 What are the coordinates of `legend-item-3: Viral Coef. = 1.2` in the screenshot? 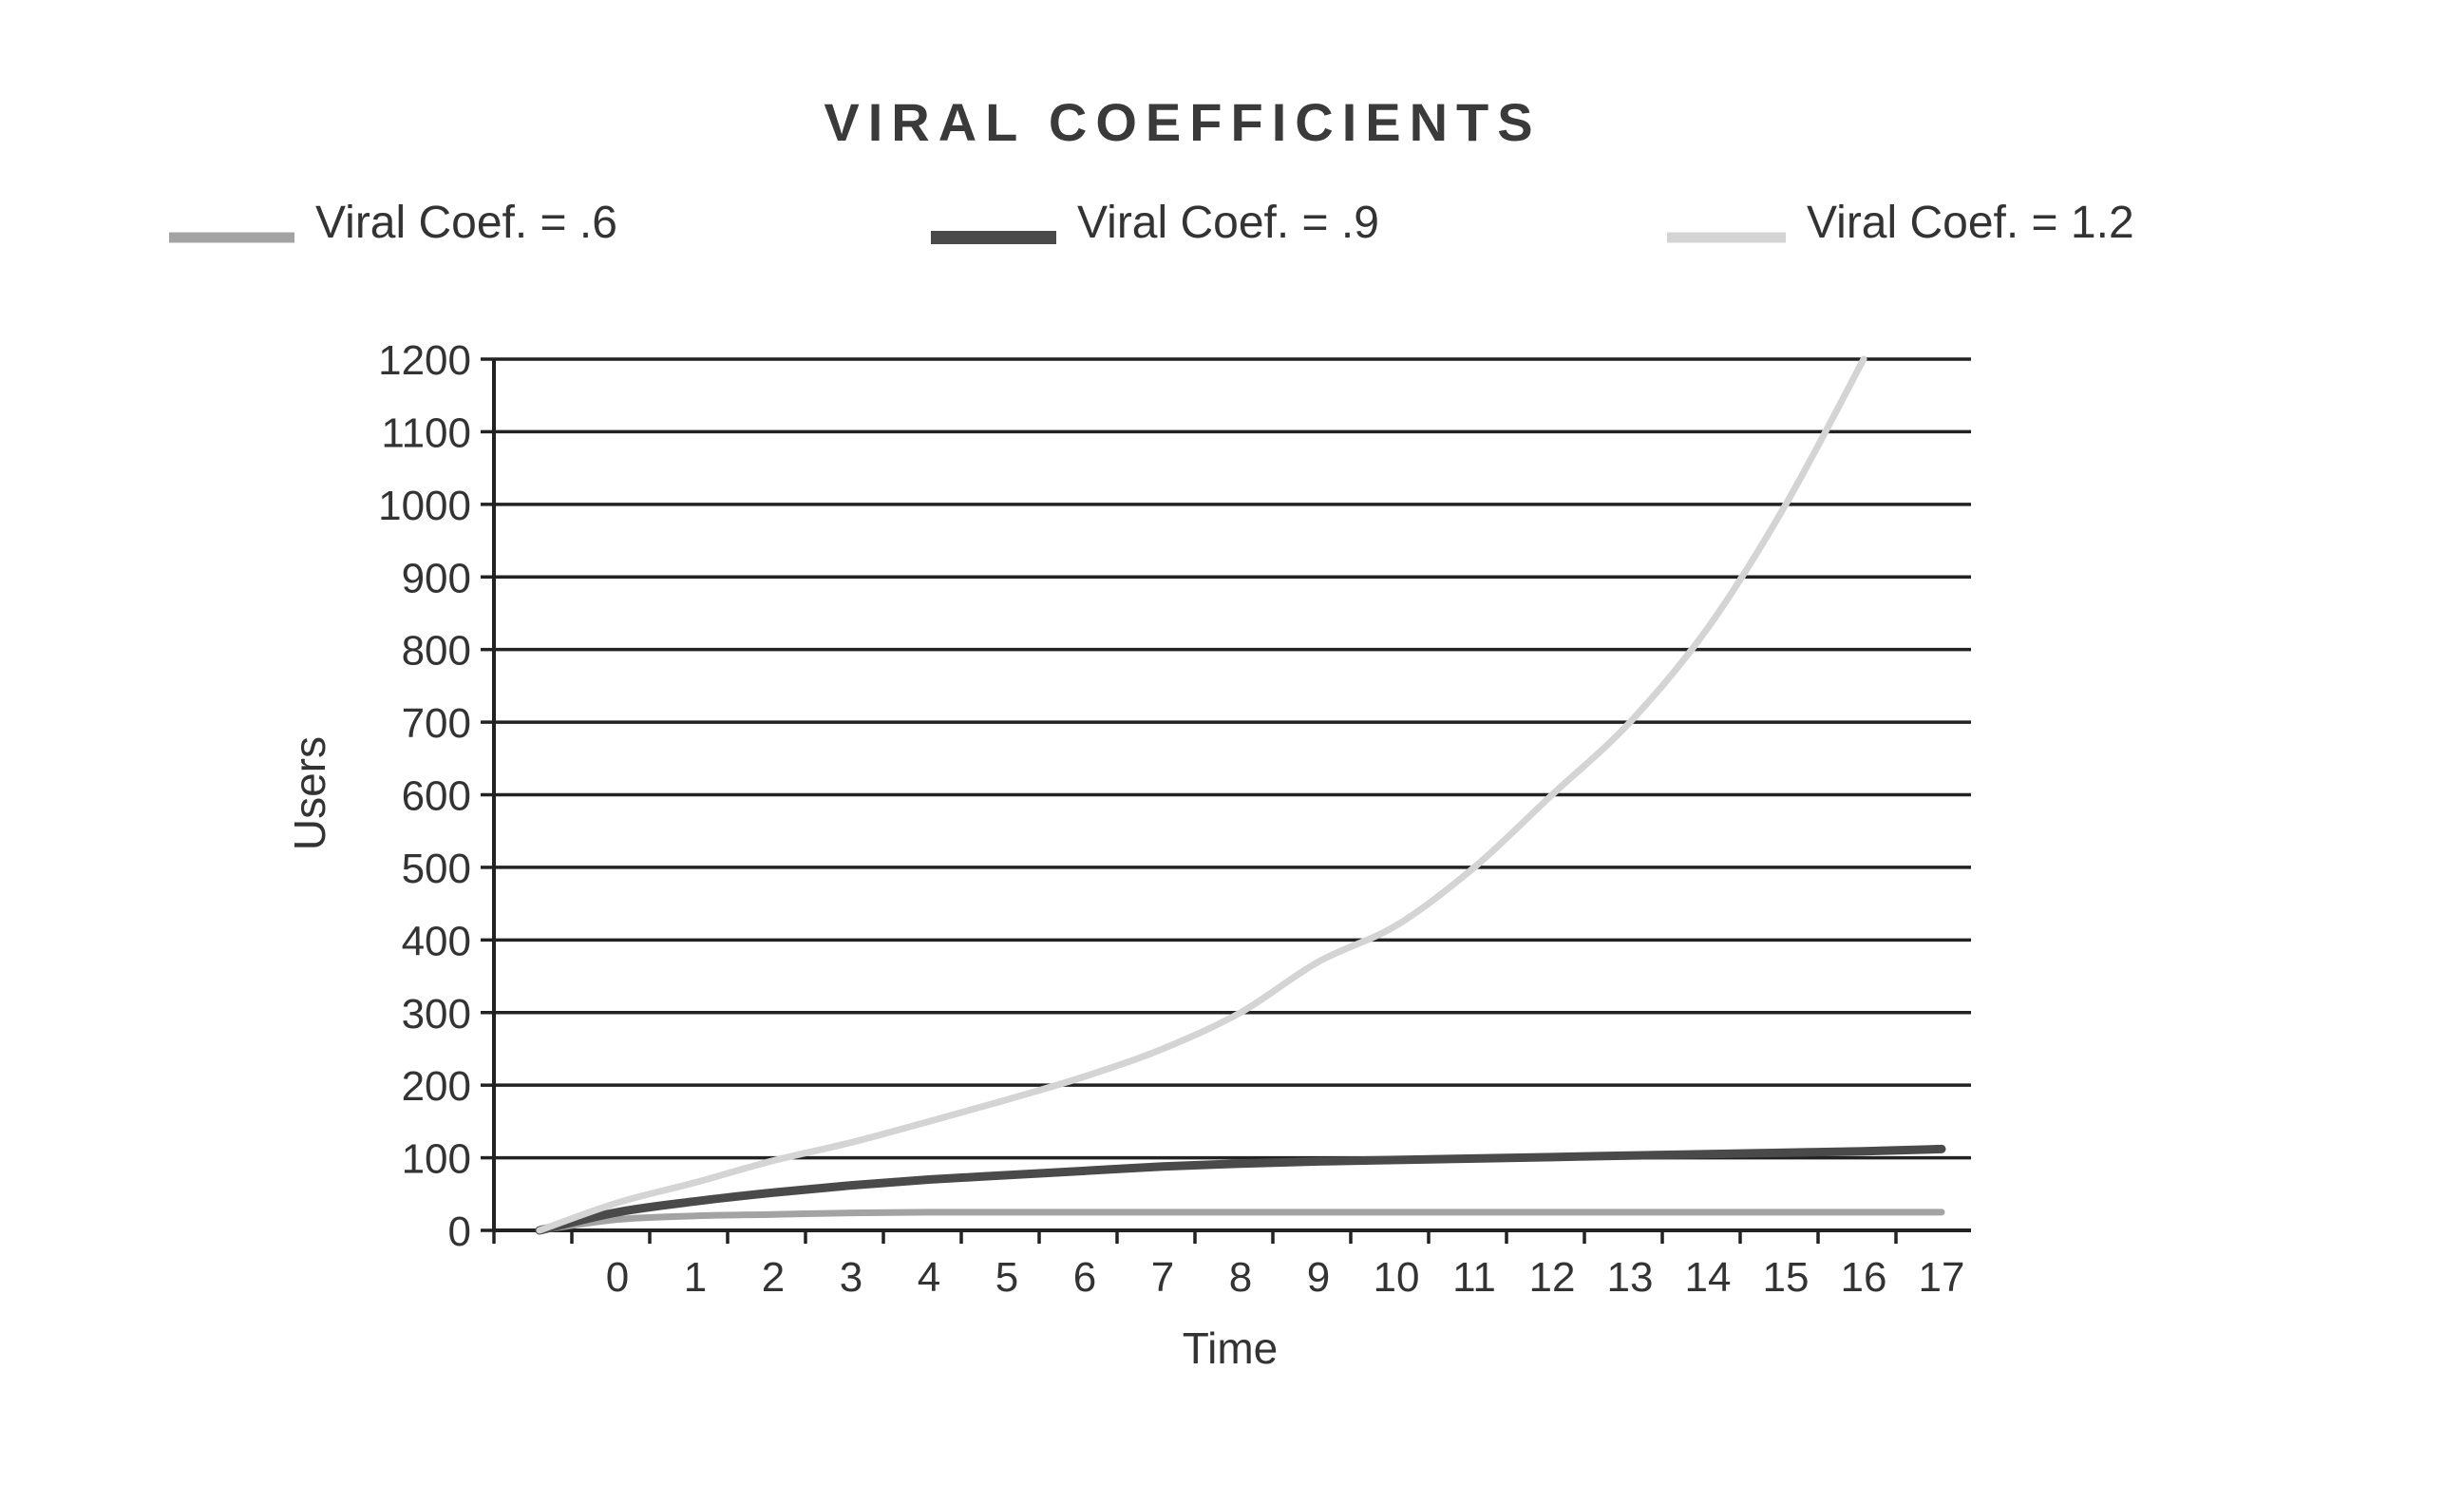 It's located at (1900, 223).